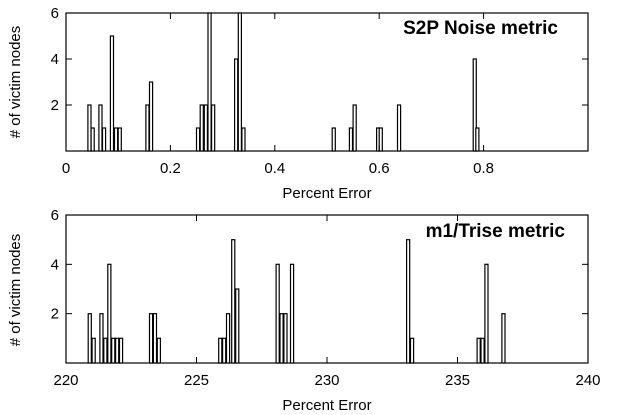  I want to click on x-tick-label: 0.8, so click(483, 168).